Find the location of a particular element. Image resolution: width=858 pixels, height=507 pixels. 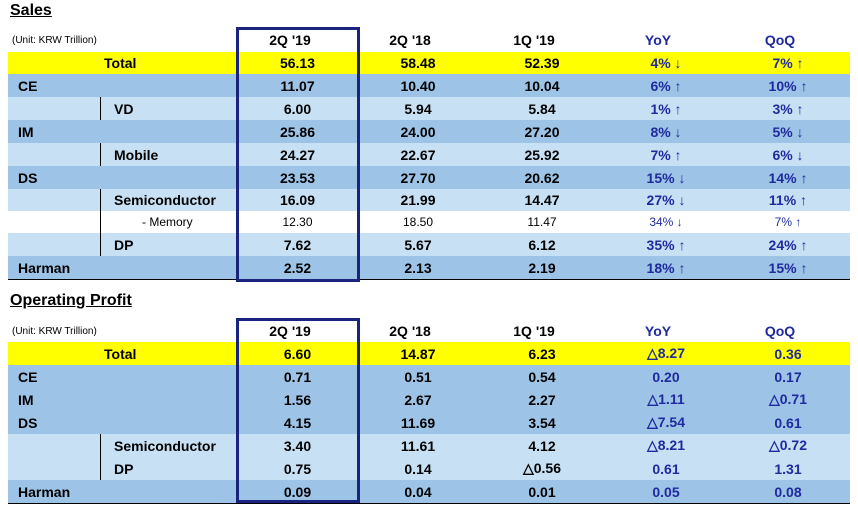

cell-qoq: △0.72 is located at coordinates (787, 445).